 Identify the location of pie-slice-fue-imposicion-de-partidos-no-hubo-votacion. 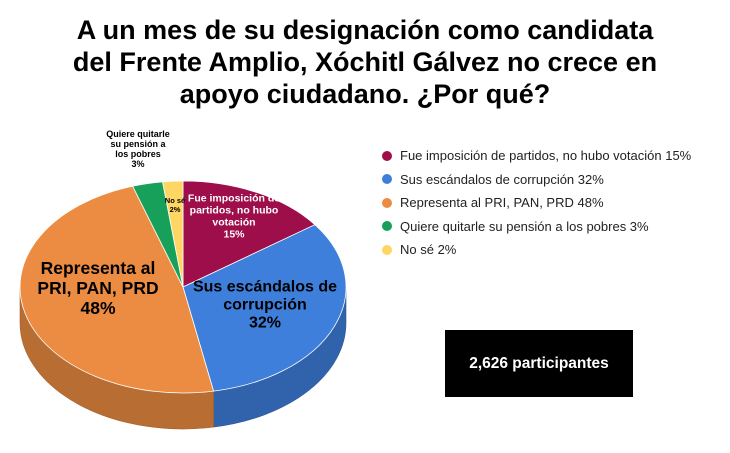
(249, 234).